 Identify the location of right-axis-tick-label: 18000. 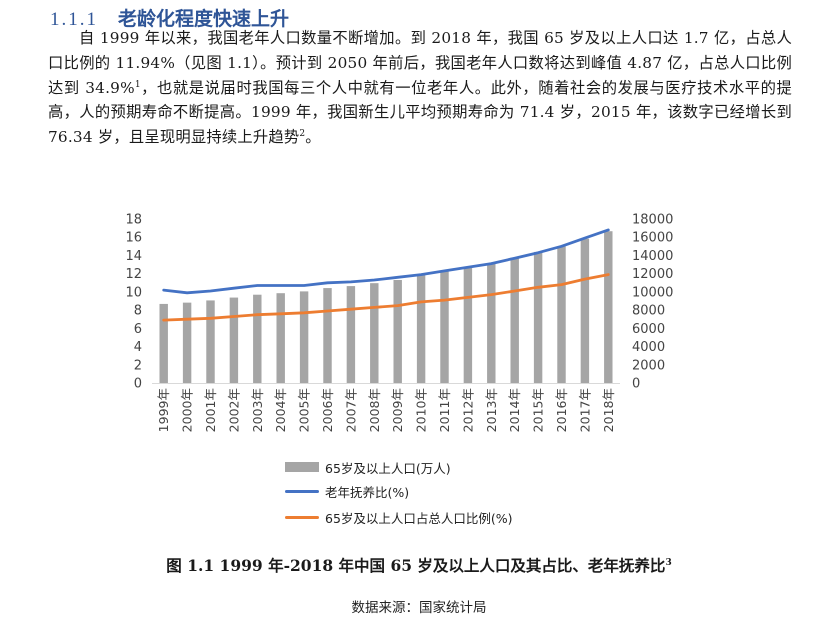
(652, 220).